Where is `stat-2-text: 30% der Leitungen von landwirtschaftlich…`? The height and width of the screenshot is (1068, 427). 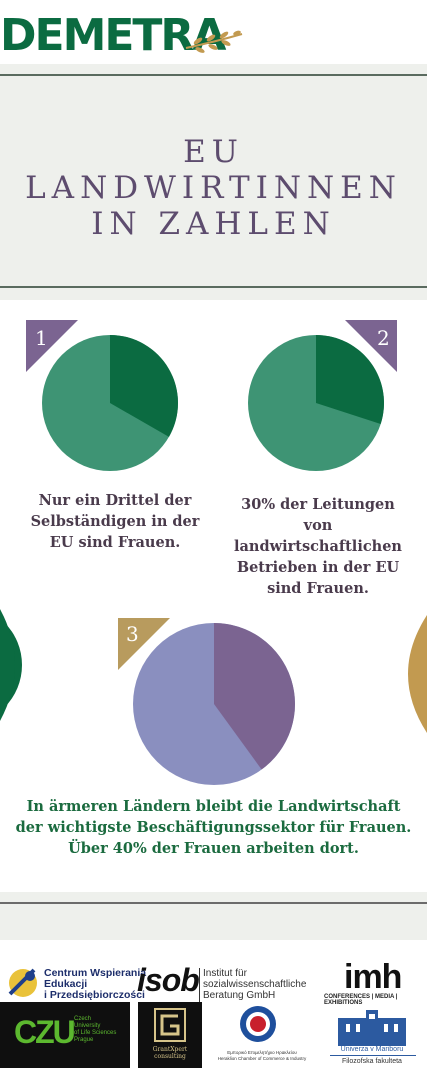 stat-2-text: 30% der Leitungen von landwirtschaftlich… is located at coordinates (318, 546).